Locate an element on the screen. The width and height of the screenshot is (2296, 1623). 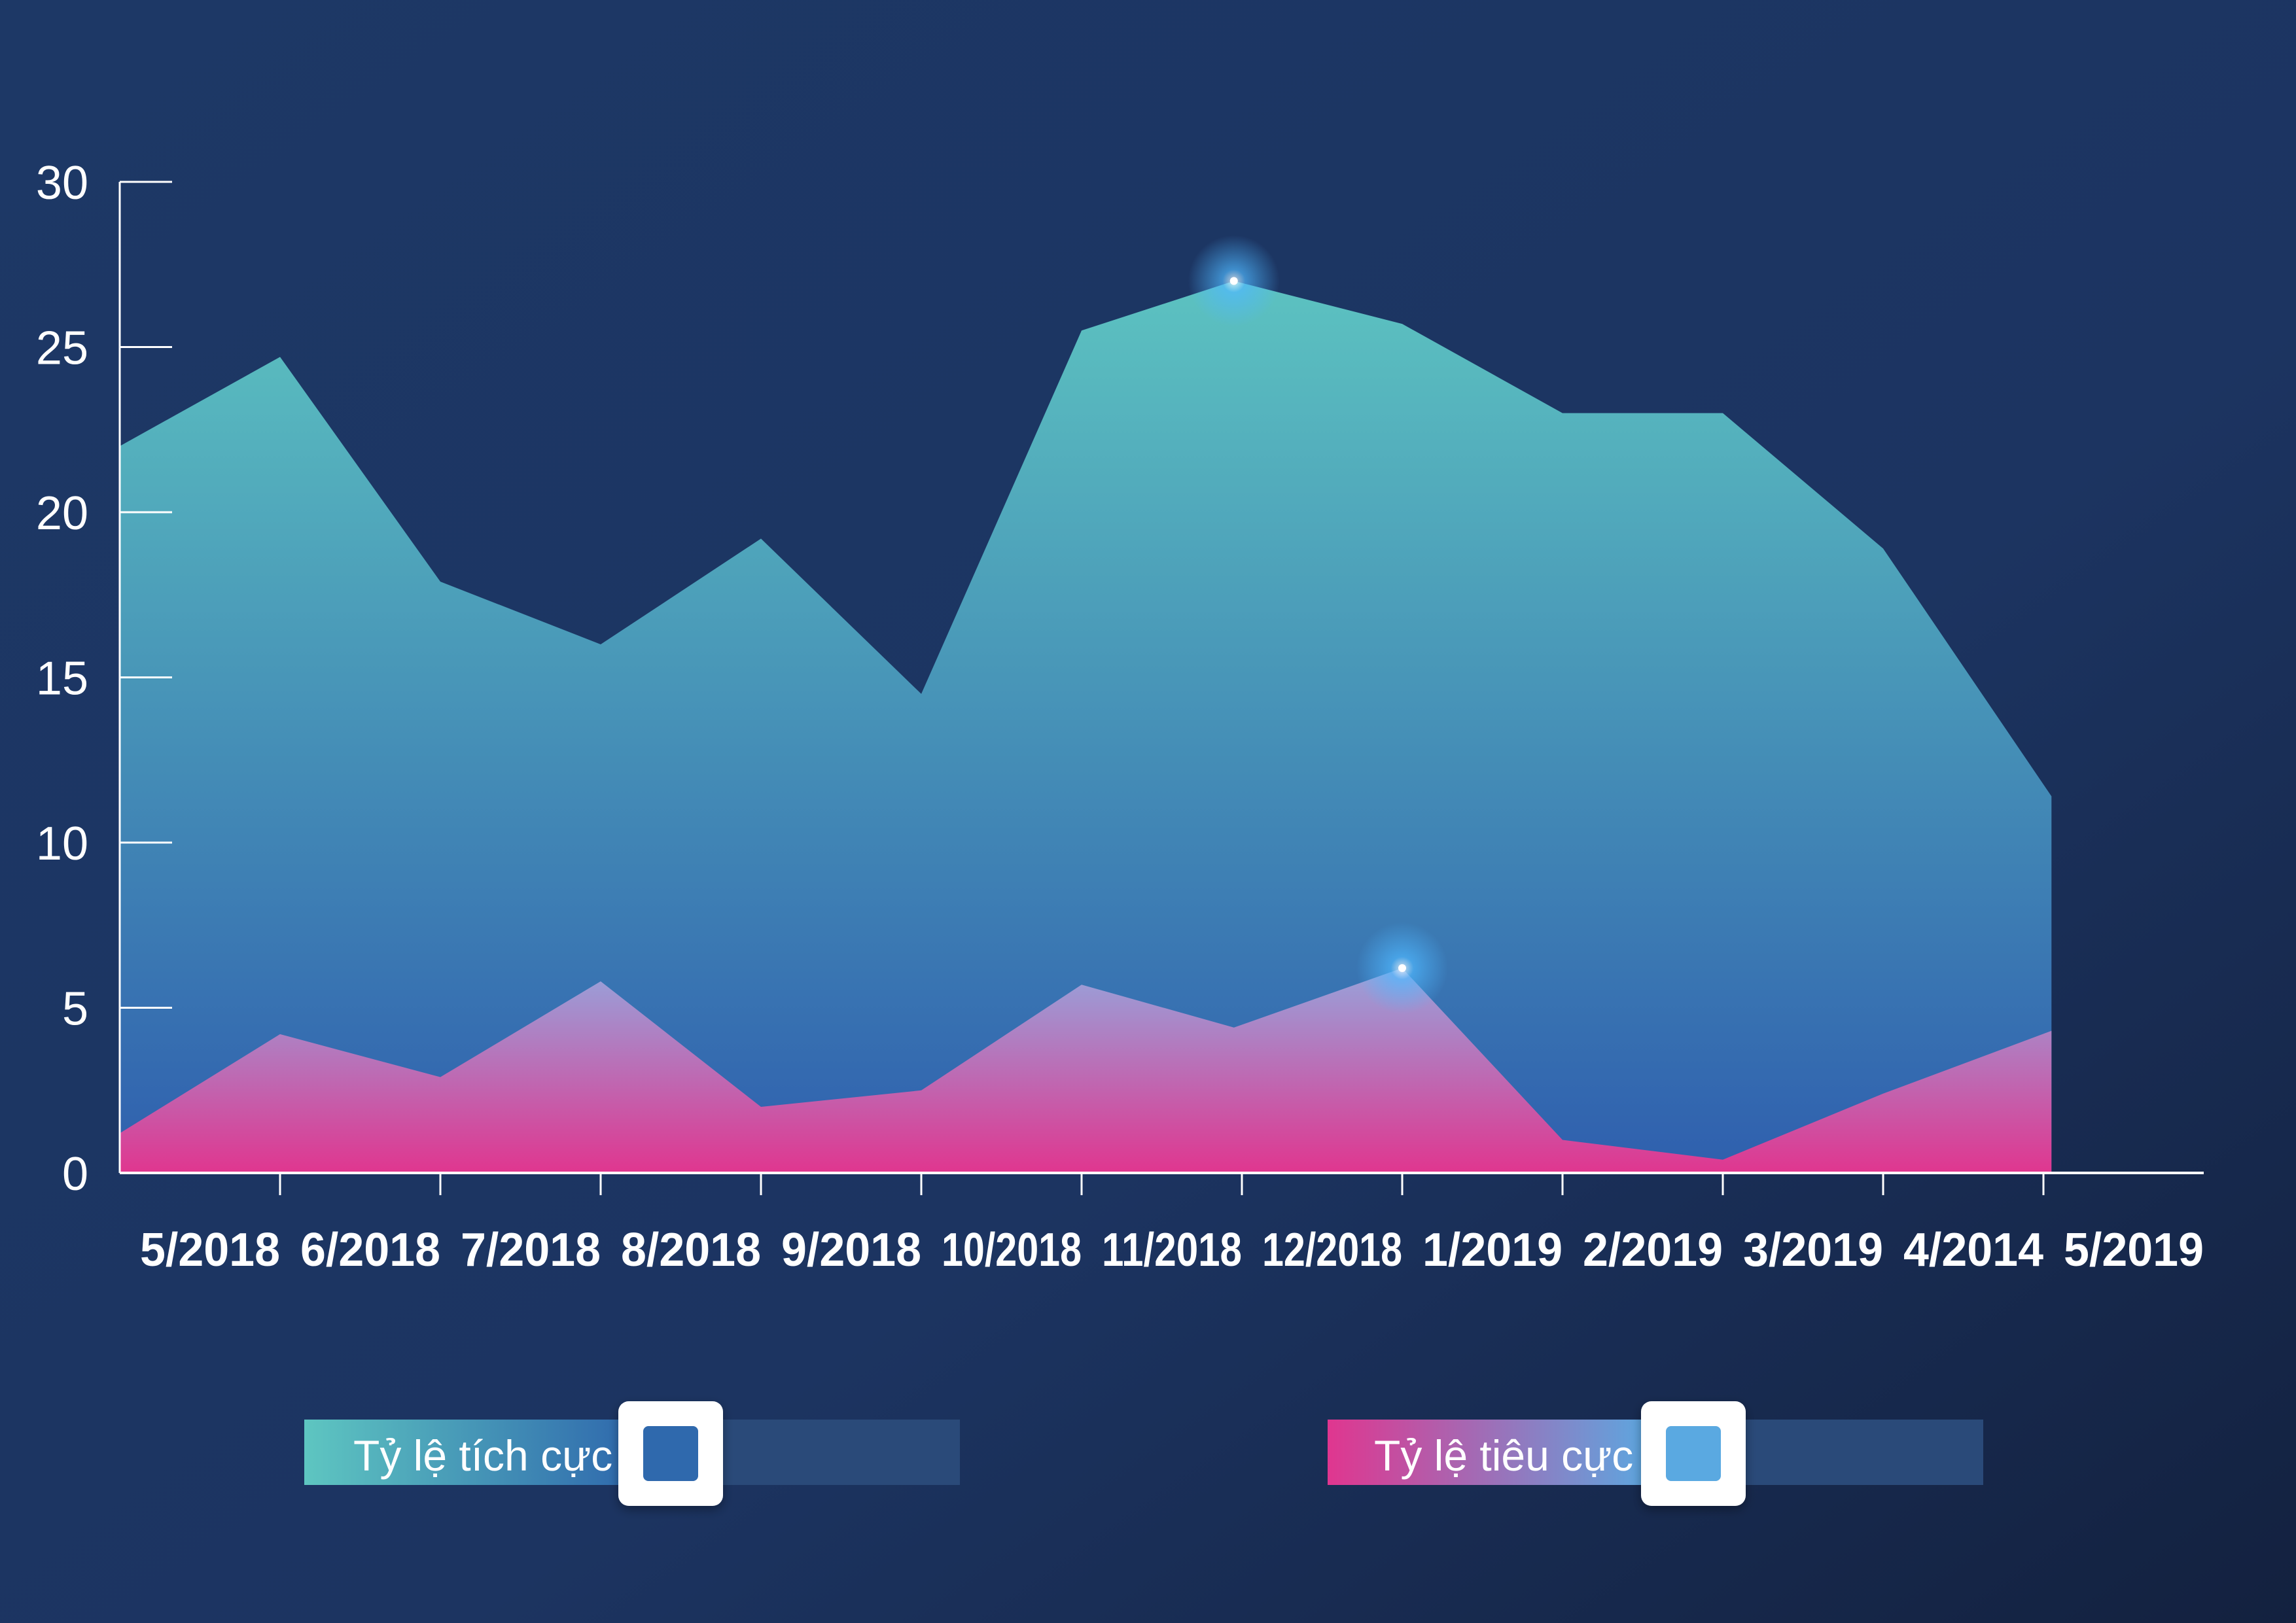
y-tick-label: 30 is located at coordinates (62, 183).